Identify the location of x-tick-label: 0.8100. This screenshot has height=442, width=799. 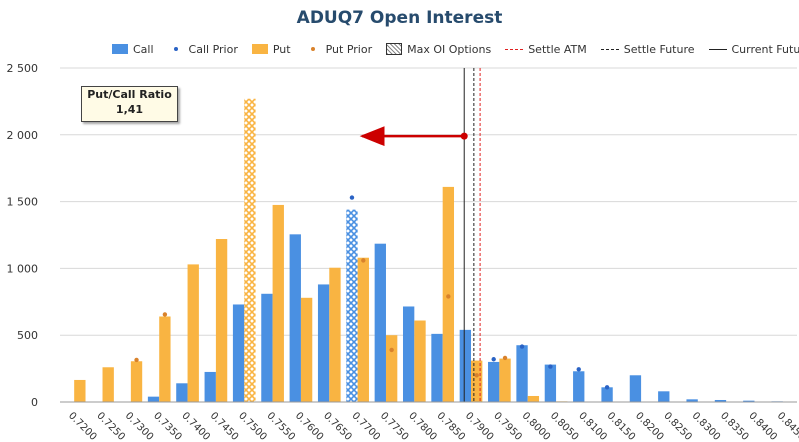
(592, 426).